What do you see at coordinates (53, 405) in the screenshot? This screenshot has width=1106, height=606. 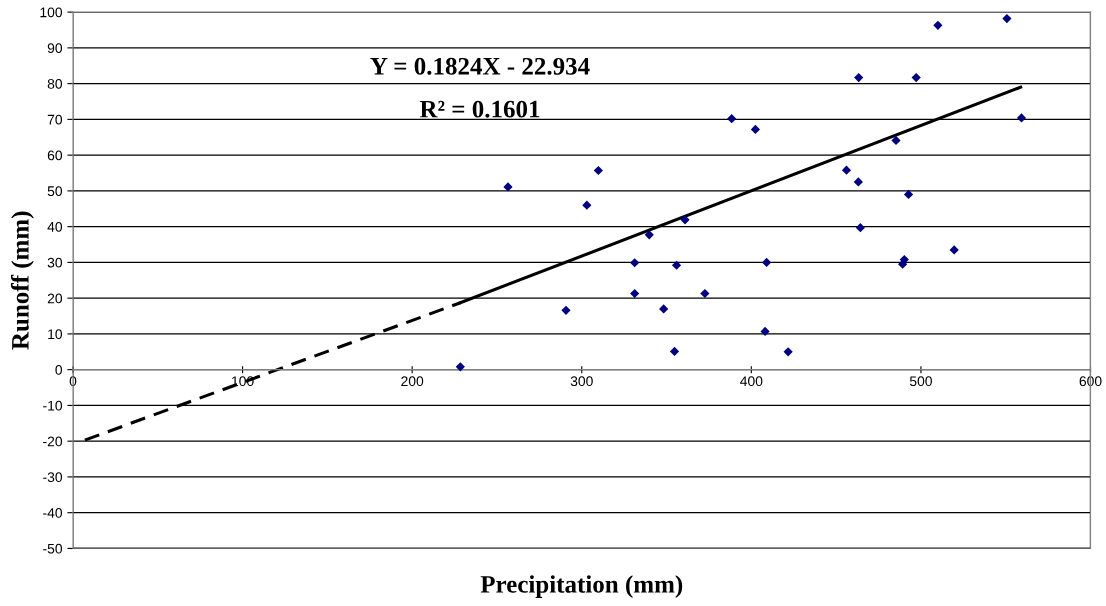 I see `y-tick-label: -10` at bounding box center [53, 405].